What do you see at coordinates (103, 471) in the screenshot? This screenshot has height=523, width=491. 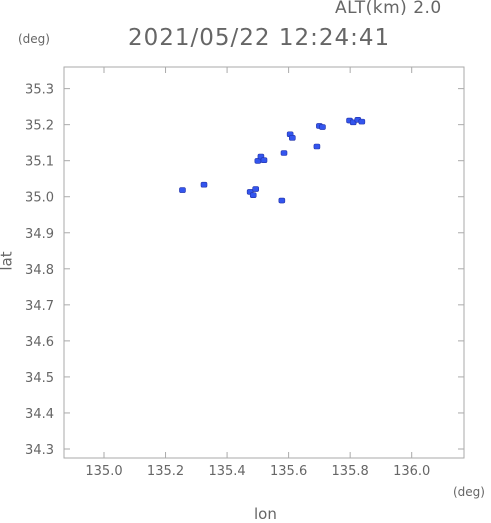 I see `x-tick-label: 135.0` at bounding box center [103, 471].